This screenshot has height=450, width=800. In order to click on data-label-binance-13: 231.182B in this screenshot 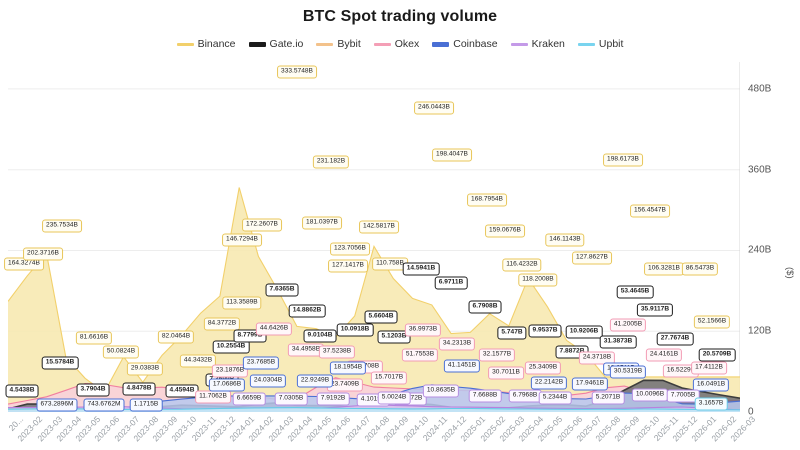, I will do `click(331, 162)`.